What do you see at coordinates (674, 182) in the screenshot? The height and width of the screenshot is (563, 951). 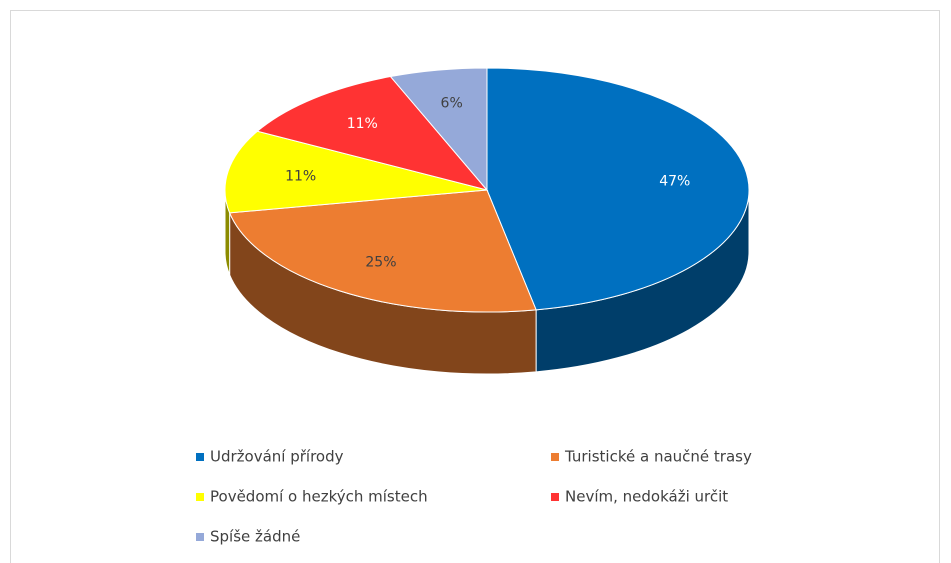 I see `data-label: 47%` at bounding box center [674, 182].